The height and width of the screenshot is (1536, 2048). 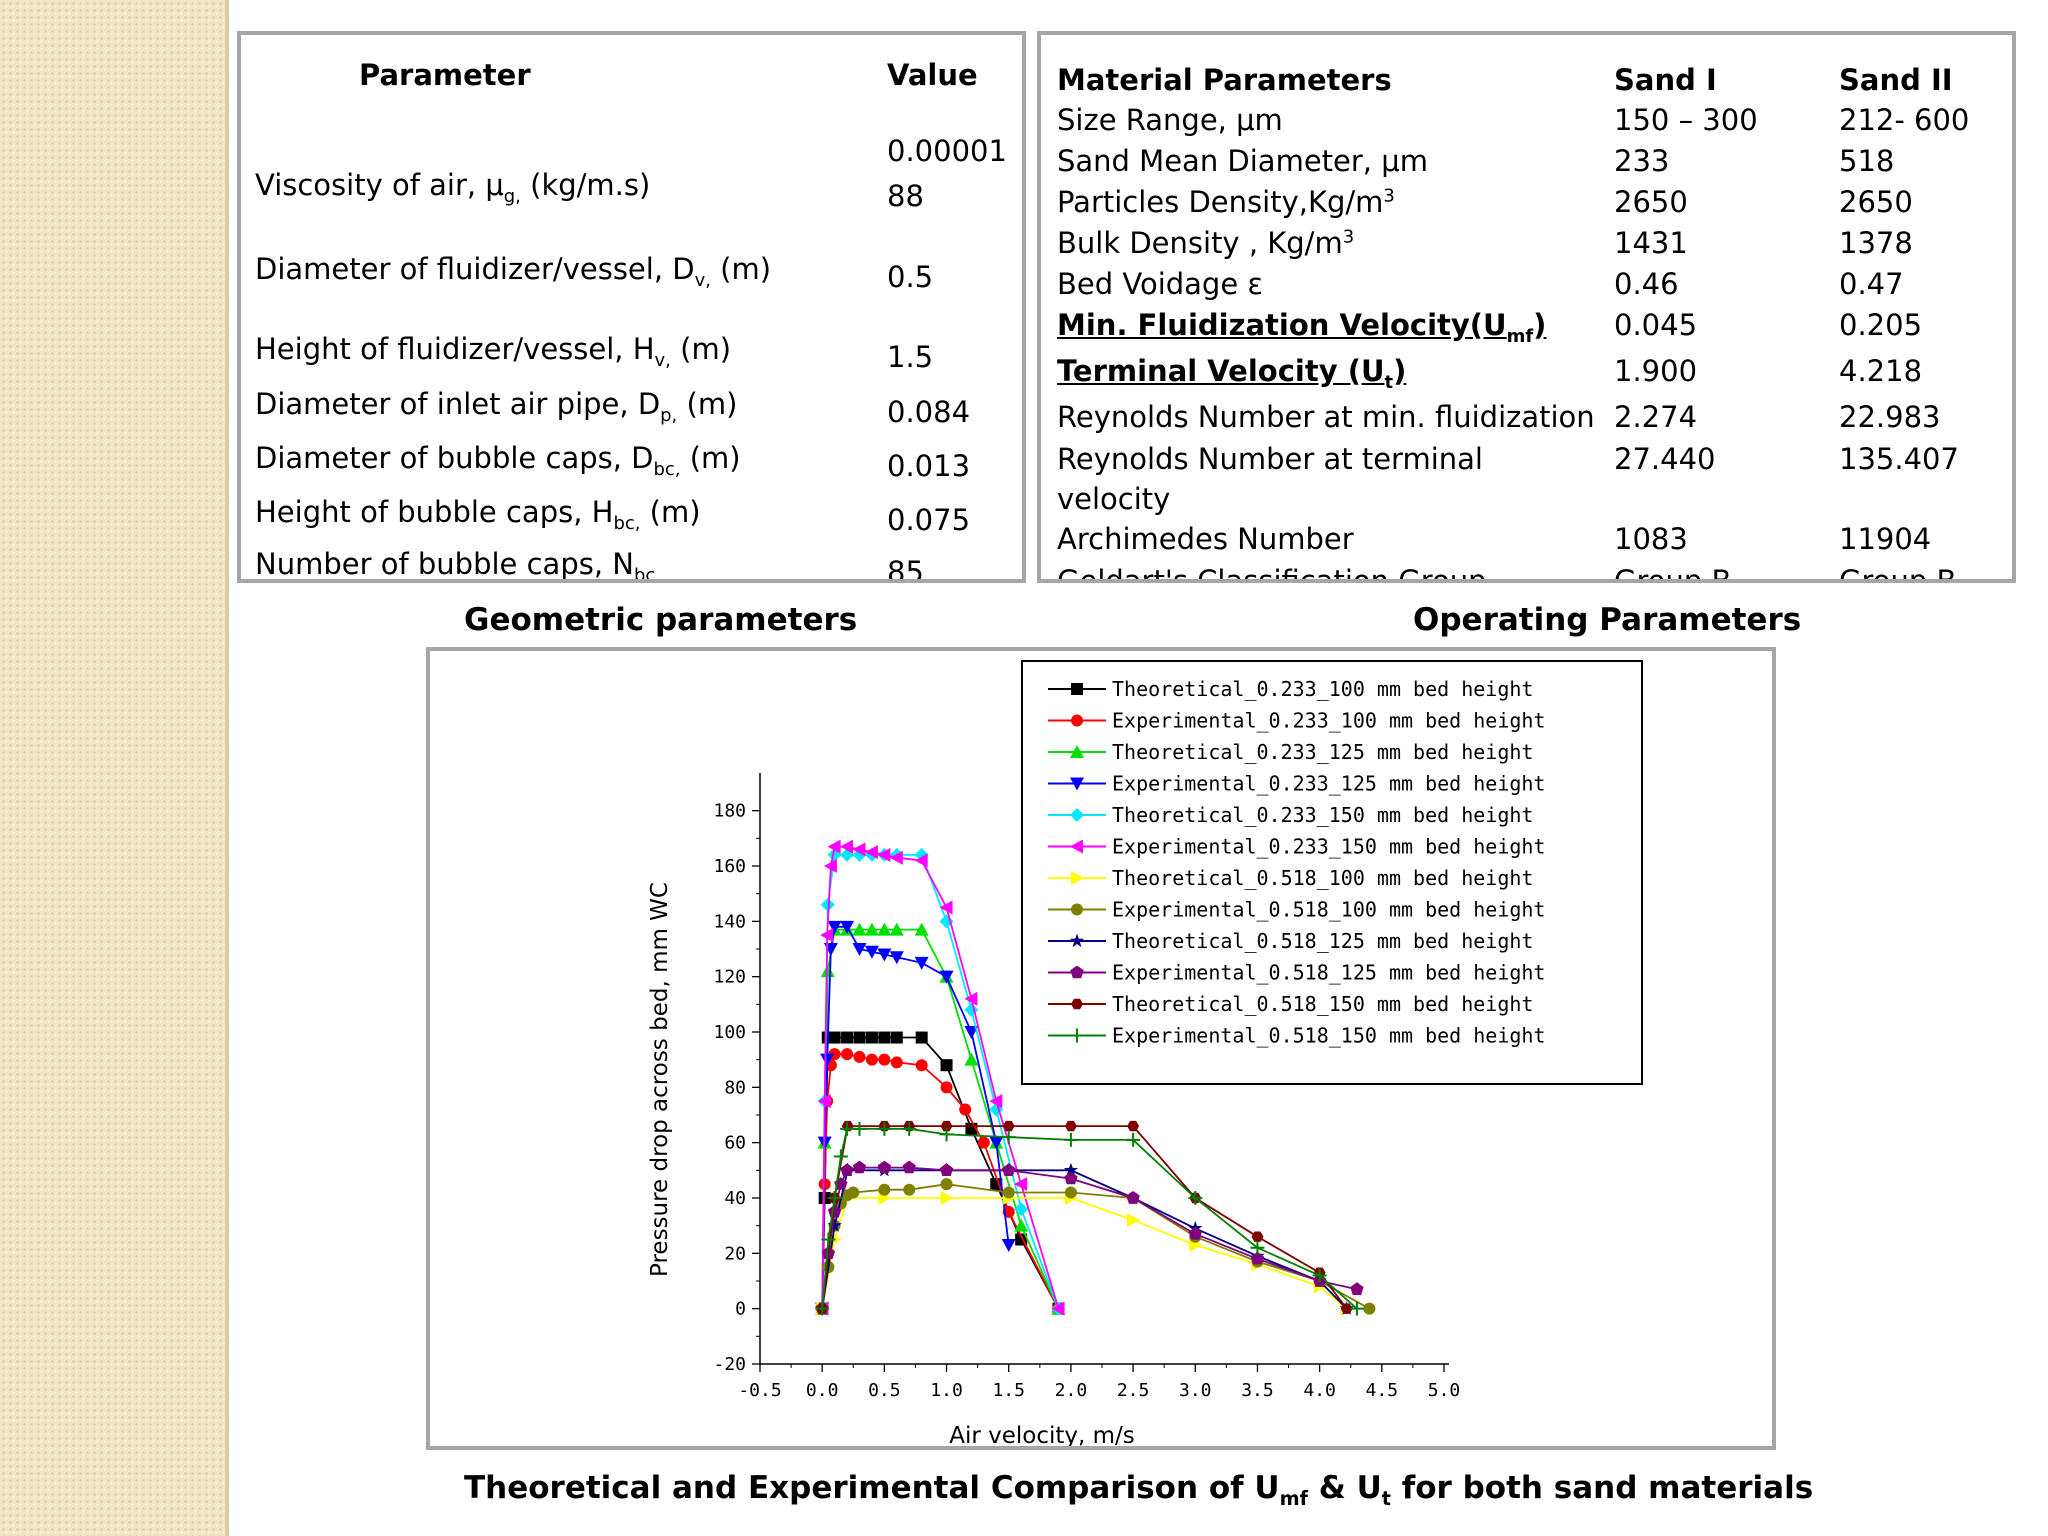 What do you see at coordinates (729, 866) in the screenshot?
I see `y-tick-label: 160` at bounding box center [729, 866].